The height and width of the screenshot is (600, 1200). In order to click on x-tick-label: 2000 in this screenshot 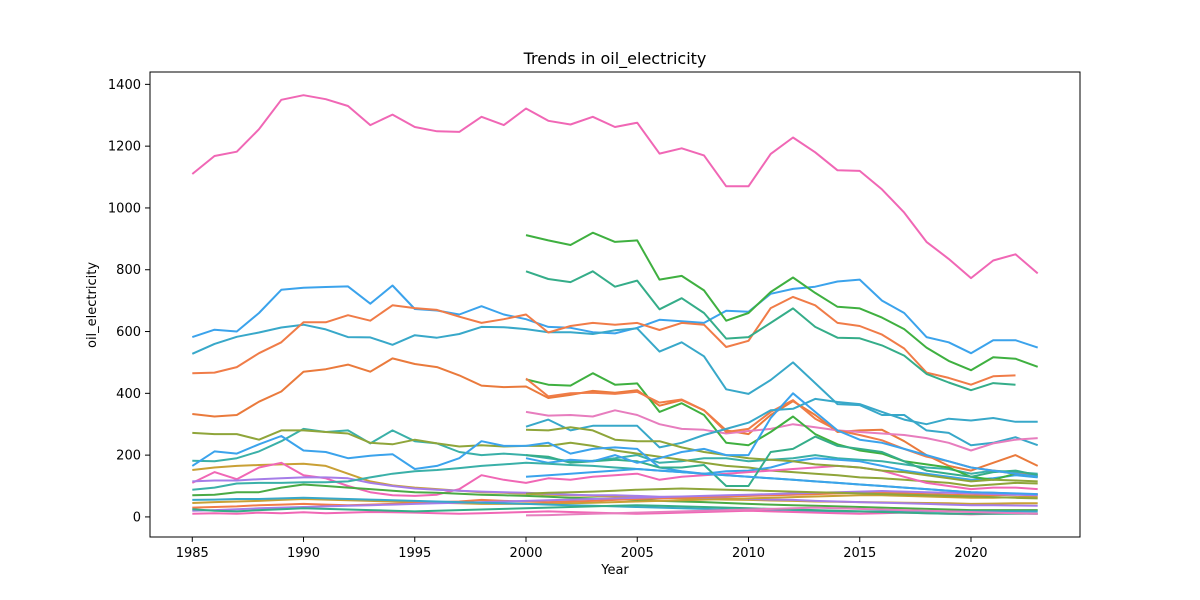, I will do `click(525, 553)`.